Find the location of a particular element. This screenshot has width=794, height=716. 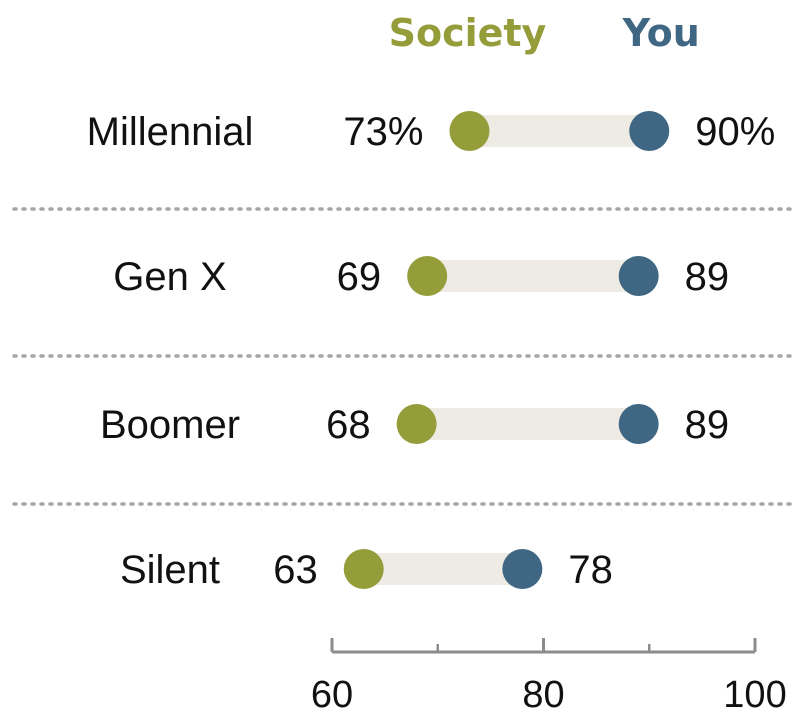

row-label: Silent is located at coordinates (170, 570).